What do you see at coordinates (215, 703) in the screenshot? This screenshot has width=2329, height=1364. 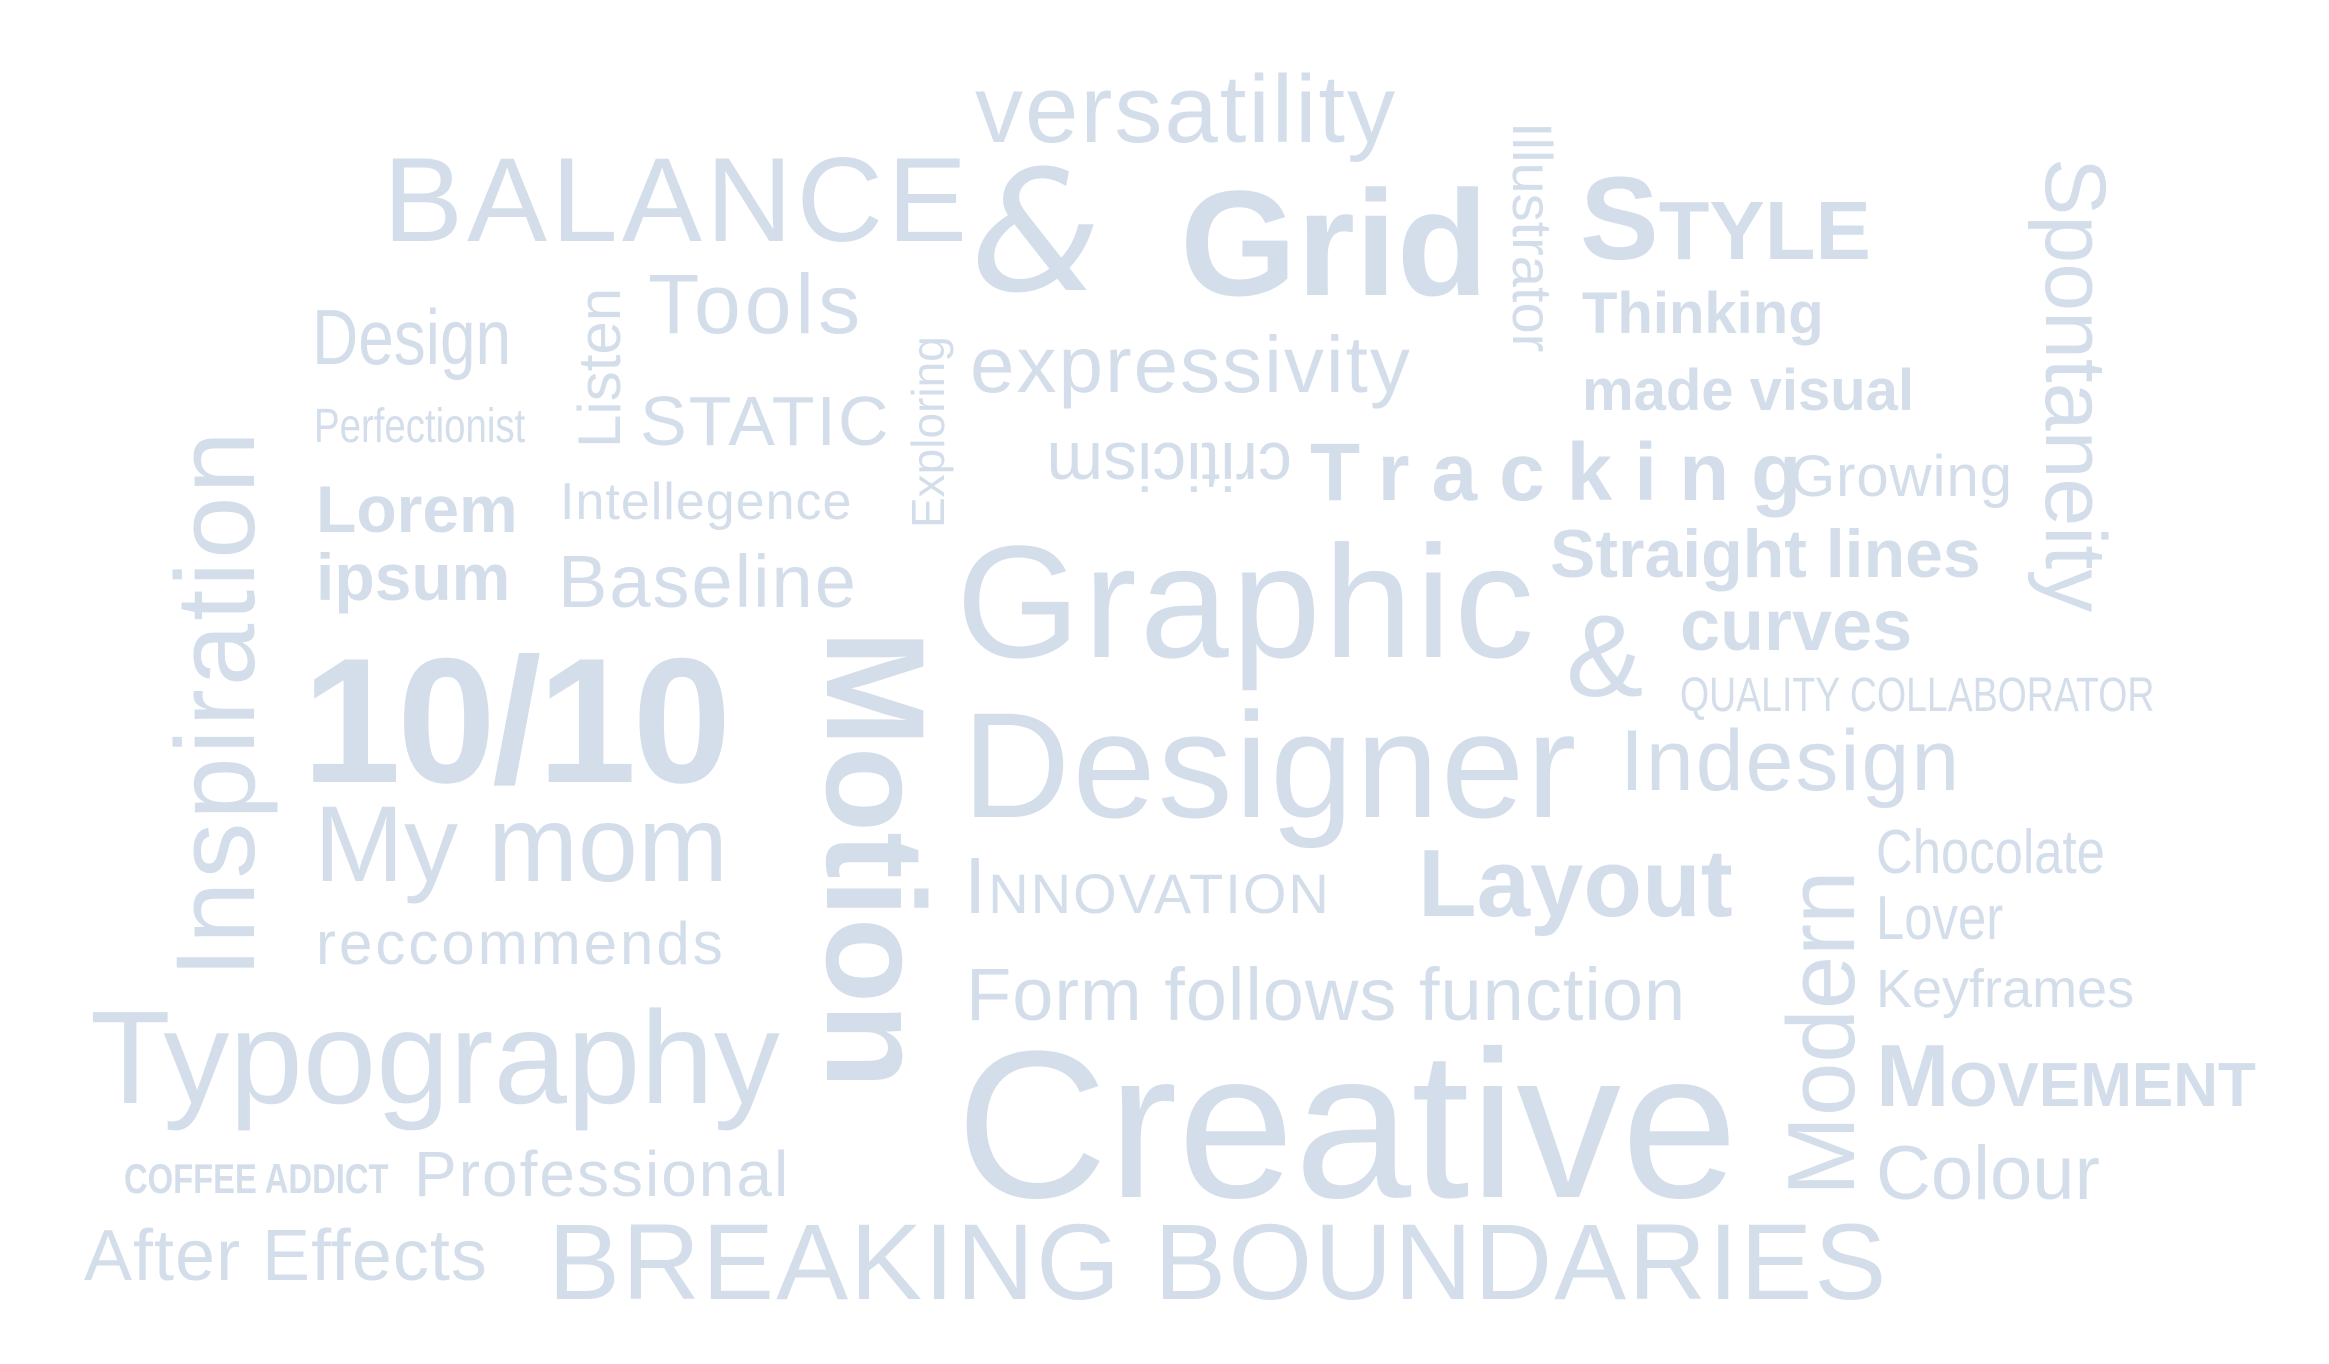 I see `word-inspiration: Inspiration` at bounding box center [215, 703].